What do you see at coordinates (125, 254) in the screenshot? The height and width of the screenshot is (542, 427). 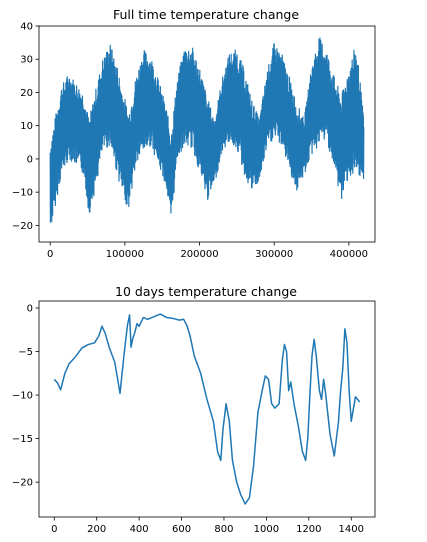 I see `x-tick-label: 100000` at bounding box center [125, 254].